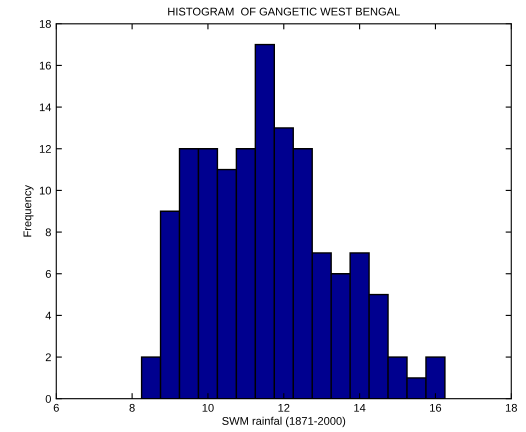 This screenshot has height=432, width=526. What do you see at coordinates (46, 107) in the screenshot?
I see `y-tick-label: 14` at bounding box center [46, 107].